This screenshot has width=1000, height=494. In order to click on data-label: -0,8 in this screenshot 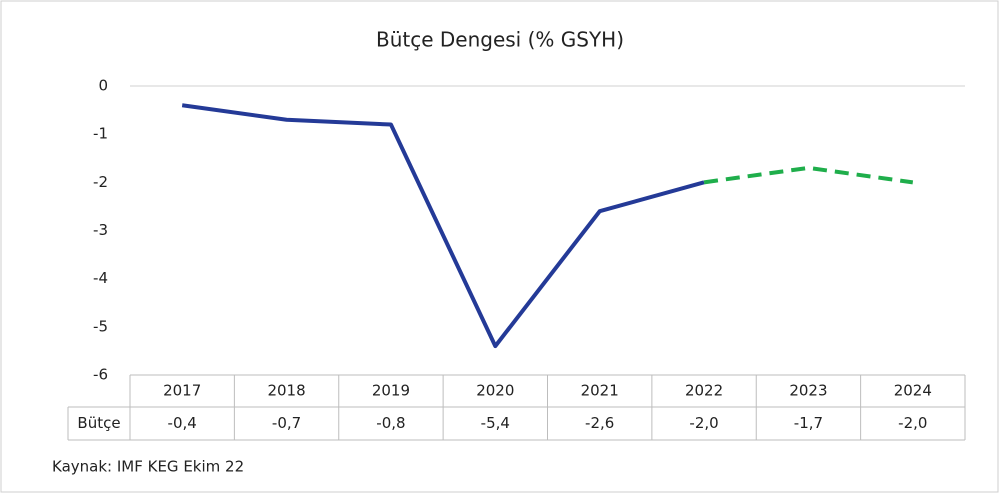, I will do `click(390, 423)`.